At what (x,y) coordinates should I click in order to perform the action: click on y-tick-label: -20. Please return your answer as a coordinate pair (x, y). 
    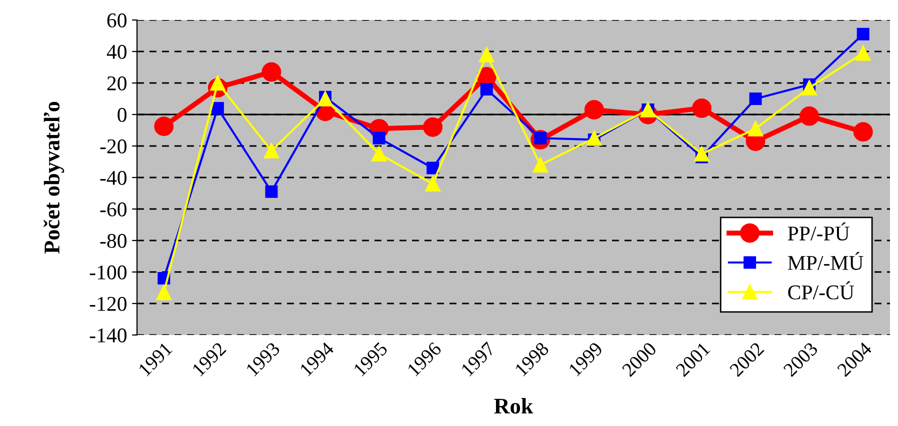
    Looking at the image, I should click on (113, 146).